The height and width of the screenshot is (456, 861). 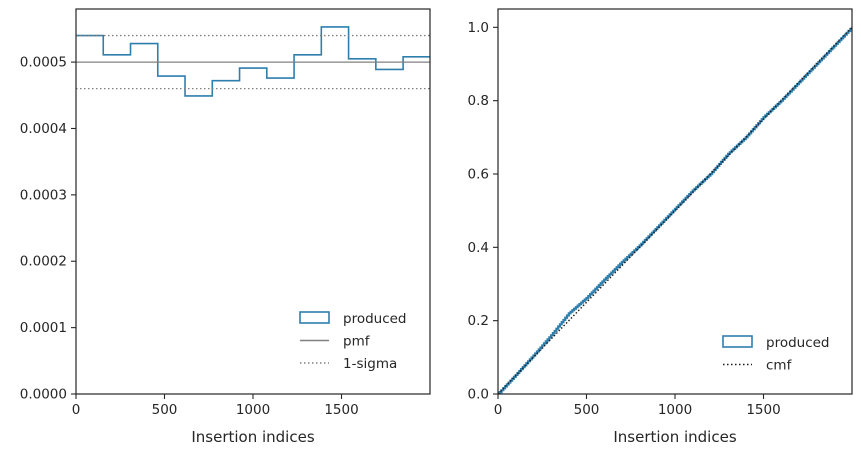 I want to click on y-tick-label: 0.0001, so click(x=43, y=328).